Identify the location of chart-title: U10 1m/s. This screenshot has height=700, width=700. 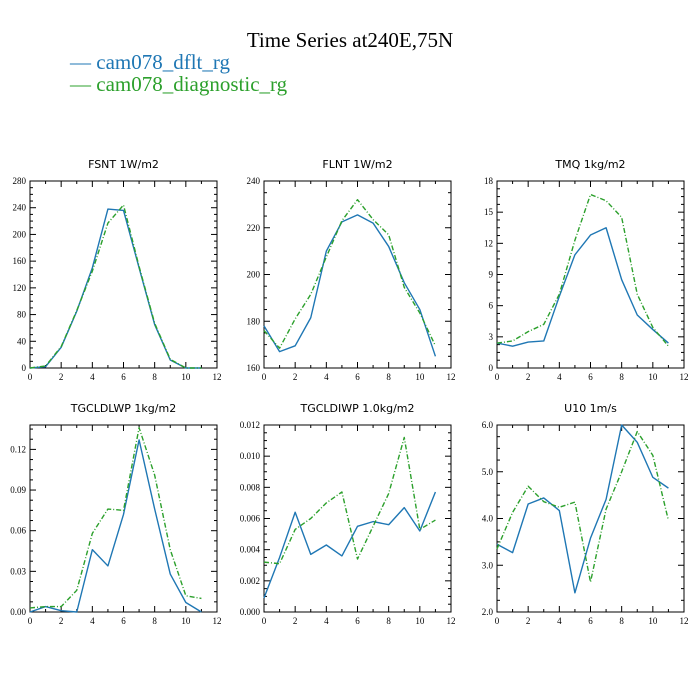
(590, 408).